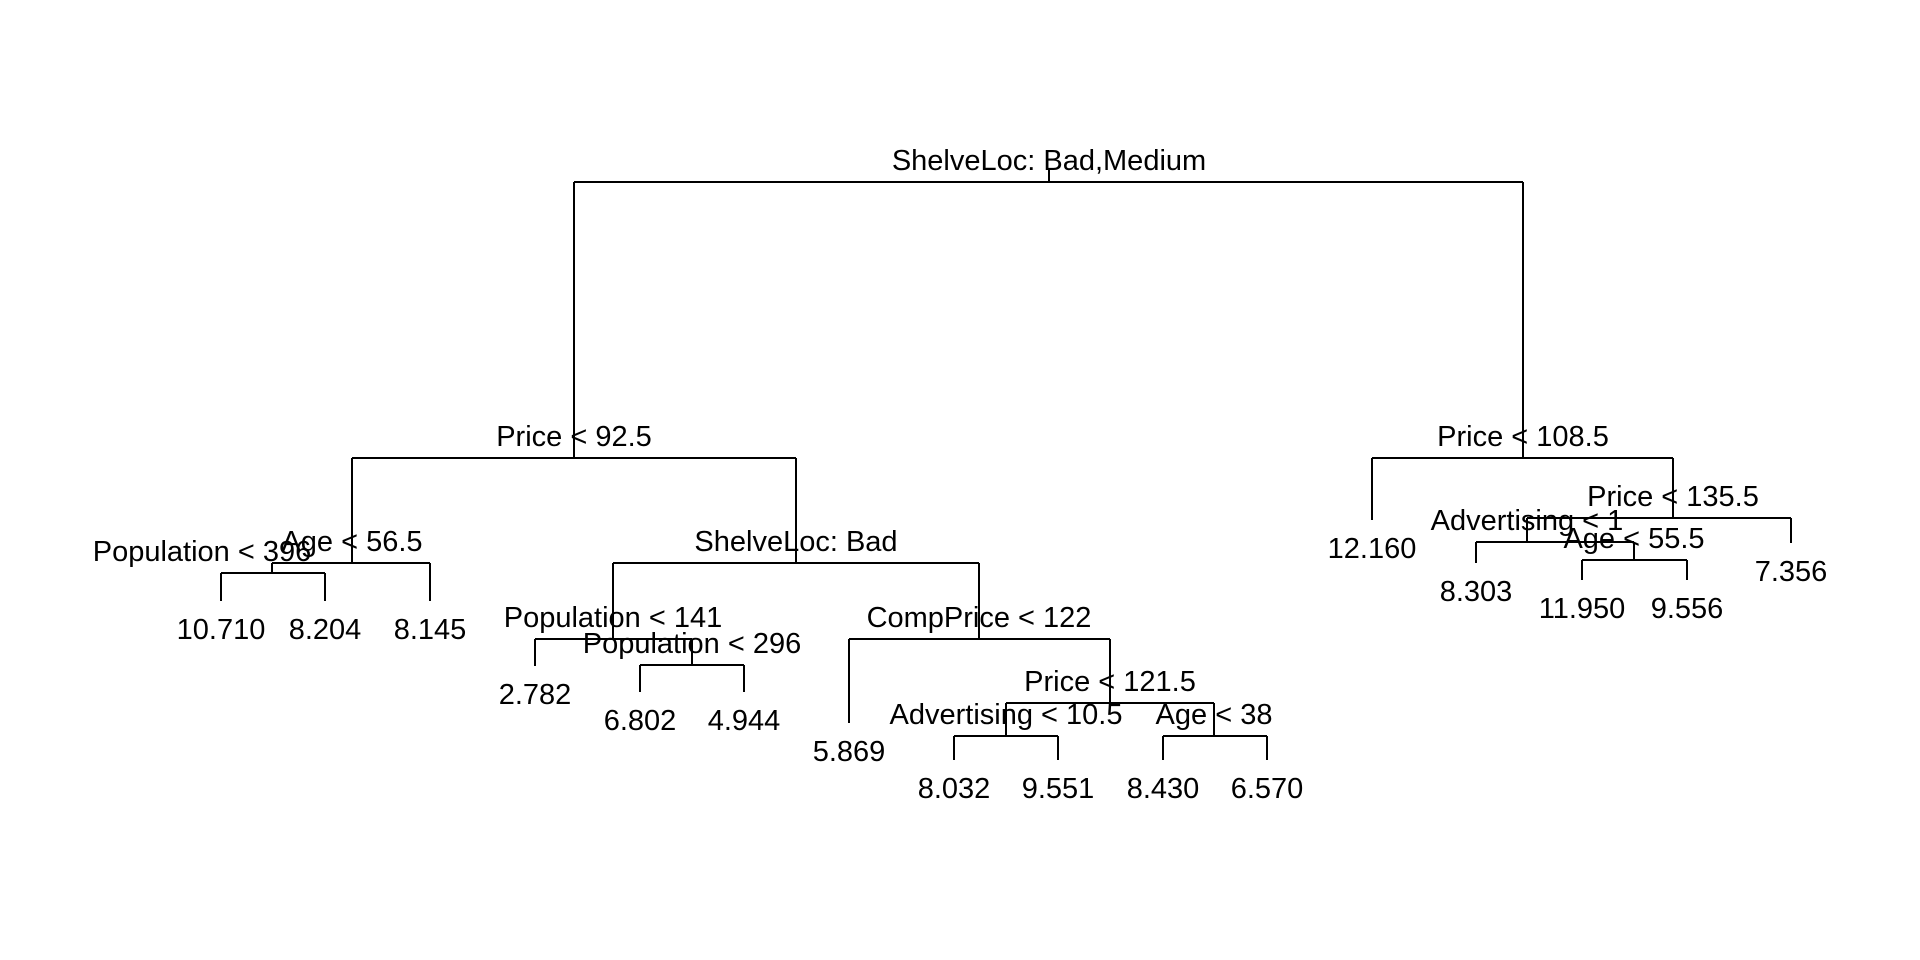 This screenshot has width=1920, height=960. I want to click on split-label: Price < 108.5, so click(1523, 437).